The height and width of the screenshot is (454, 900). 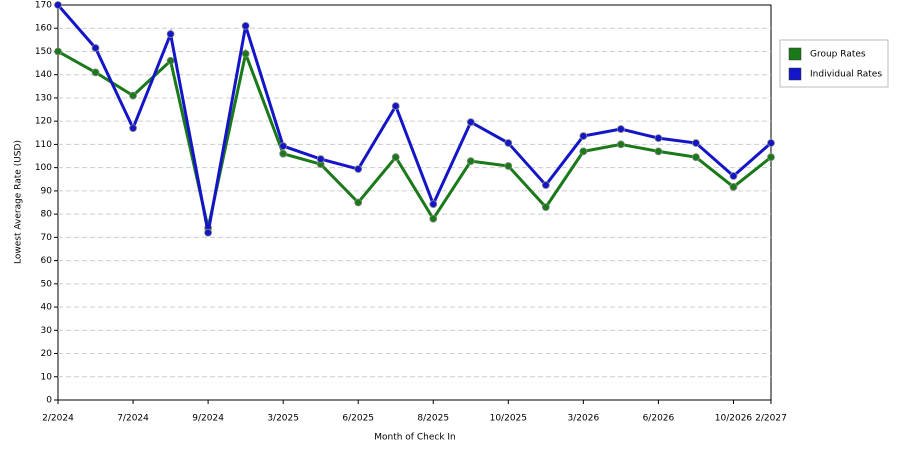 I want to click on x-tick-label: 10/2026, so click(x=734, y=419).